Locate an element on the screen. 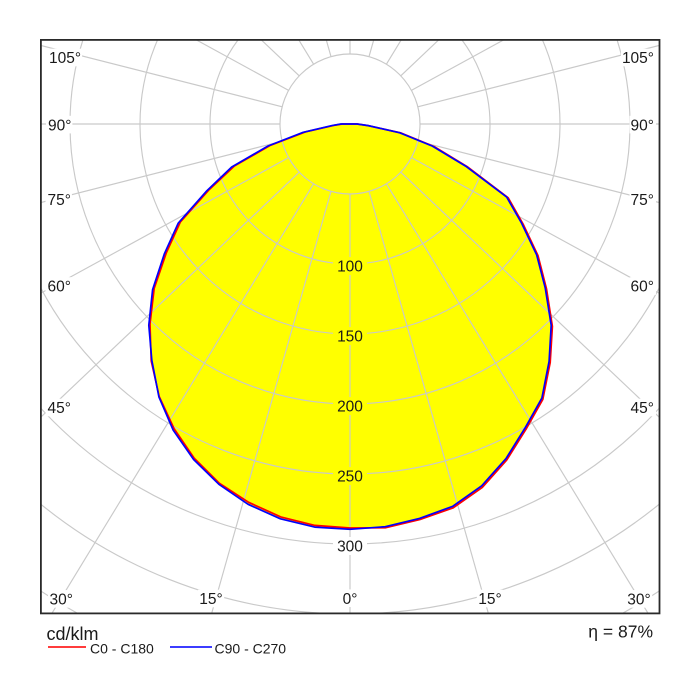 The height and width of the screenshot is (700, 700). svg-text: 150 is located at coordinates (350, 337).